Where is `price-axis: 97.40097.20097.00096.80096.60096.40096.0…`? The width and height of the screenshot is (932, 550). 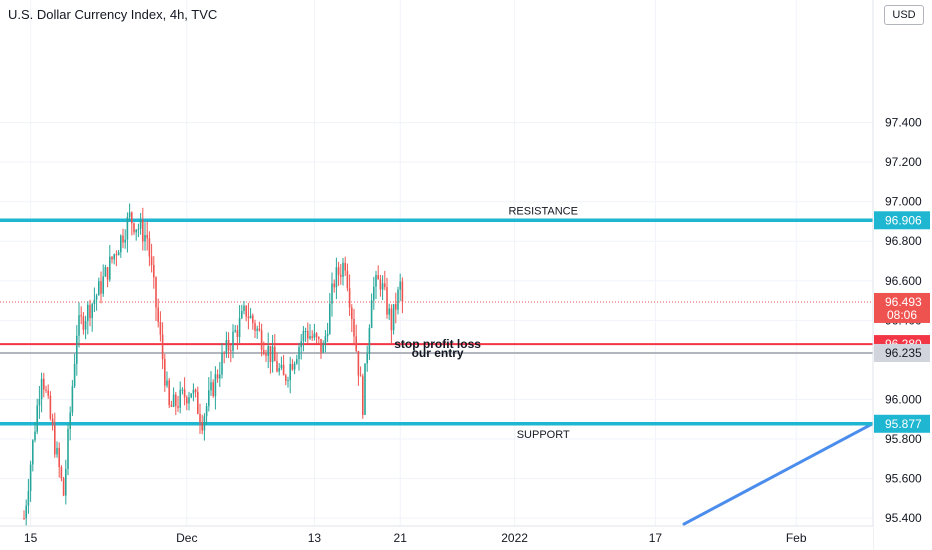
price-axis: 97.40097.20097.00096.80096.60096.40096.0… is located at coordinates (902, 275).